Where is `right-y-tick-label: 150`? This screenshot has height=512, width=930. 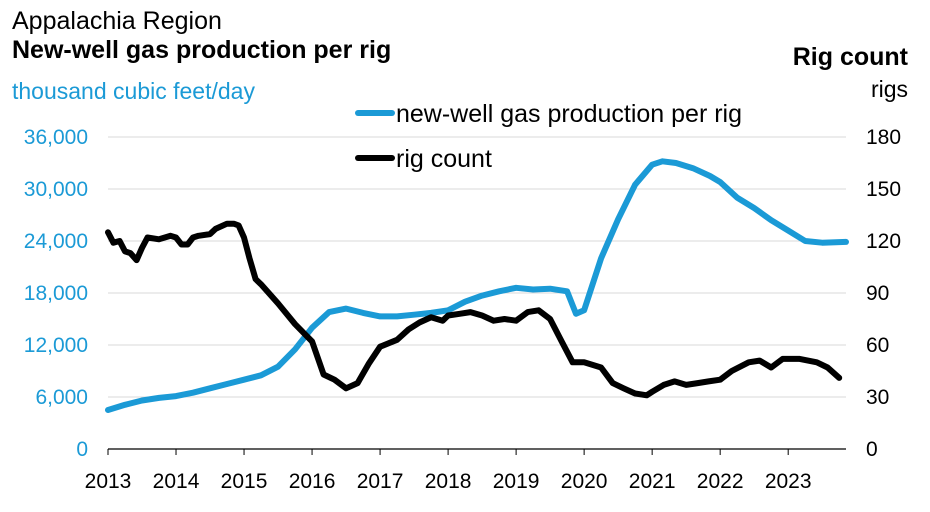 right-y-tick-label: 150 is located at coordinates (883, 189).